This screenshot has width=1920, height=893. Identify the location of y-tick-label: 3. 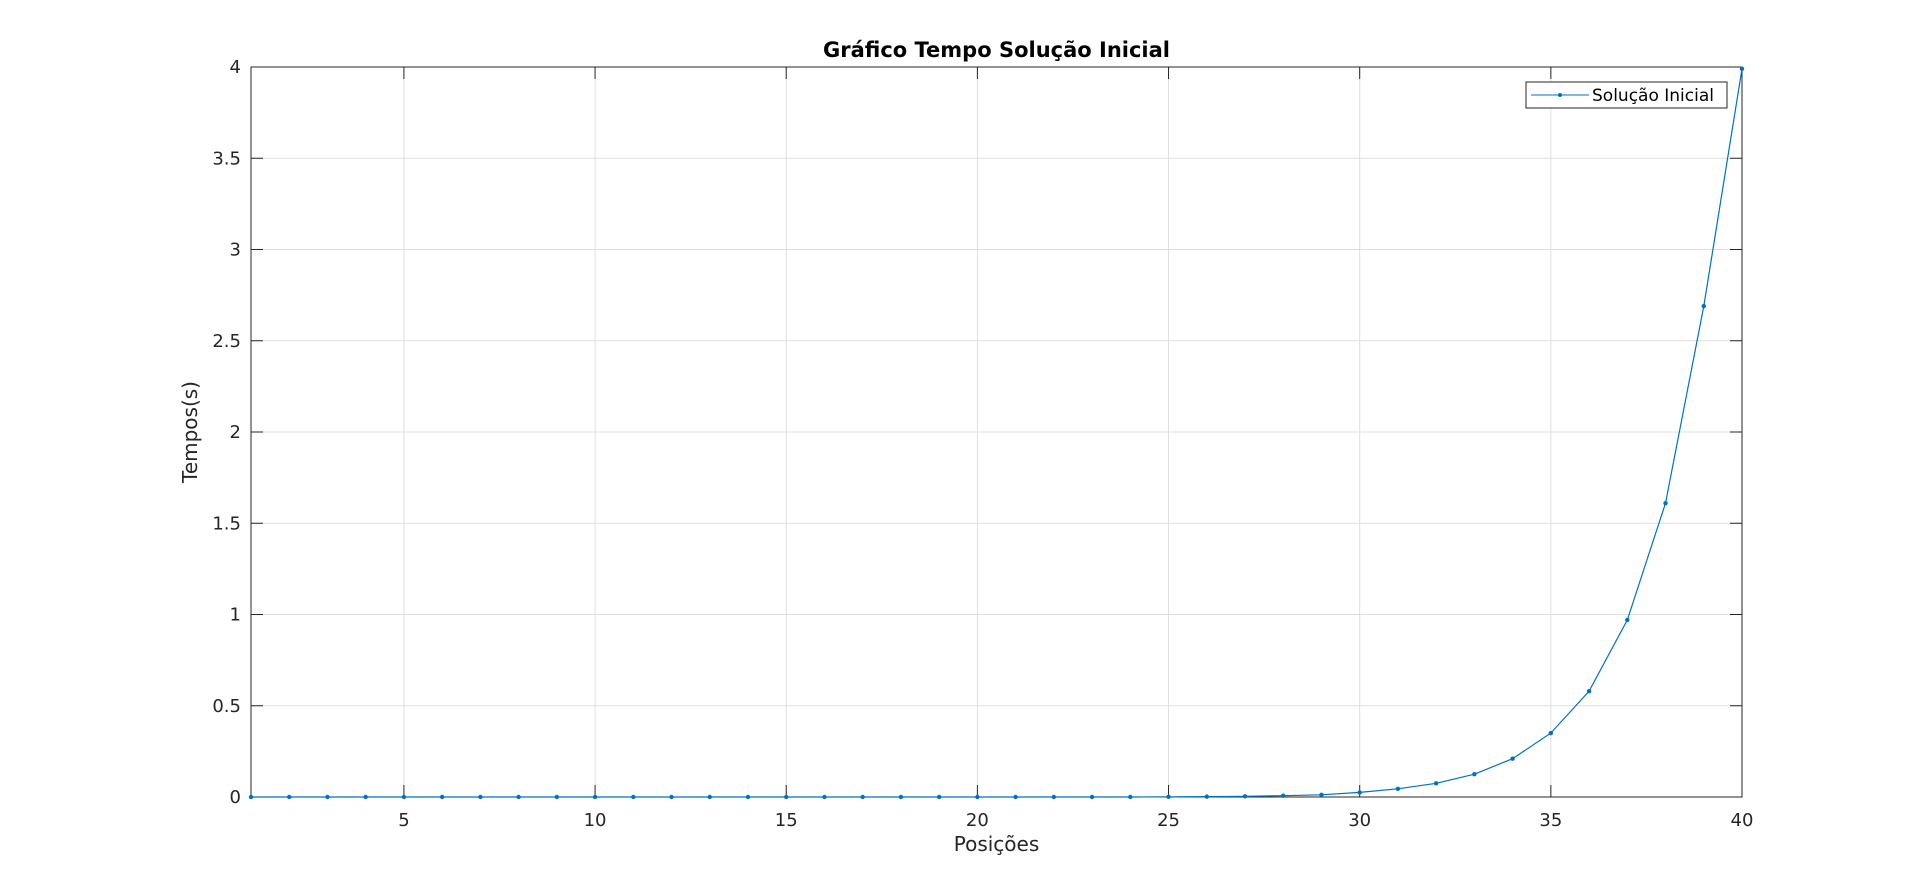
(235, 250).